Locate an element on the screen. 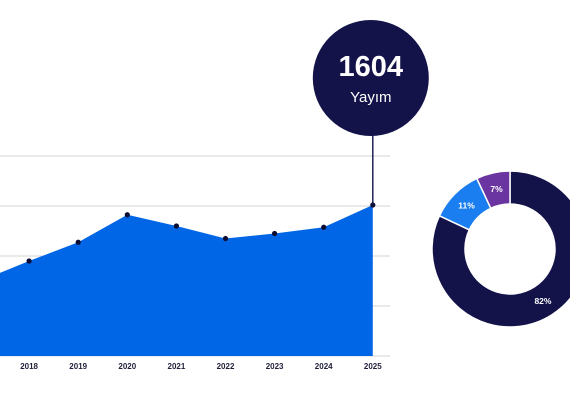 The image size is (570, 406). value-callout: 1604 Yayım is located at coordinates (370, 112).